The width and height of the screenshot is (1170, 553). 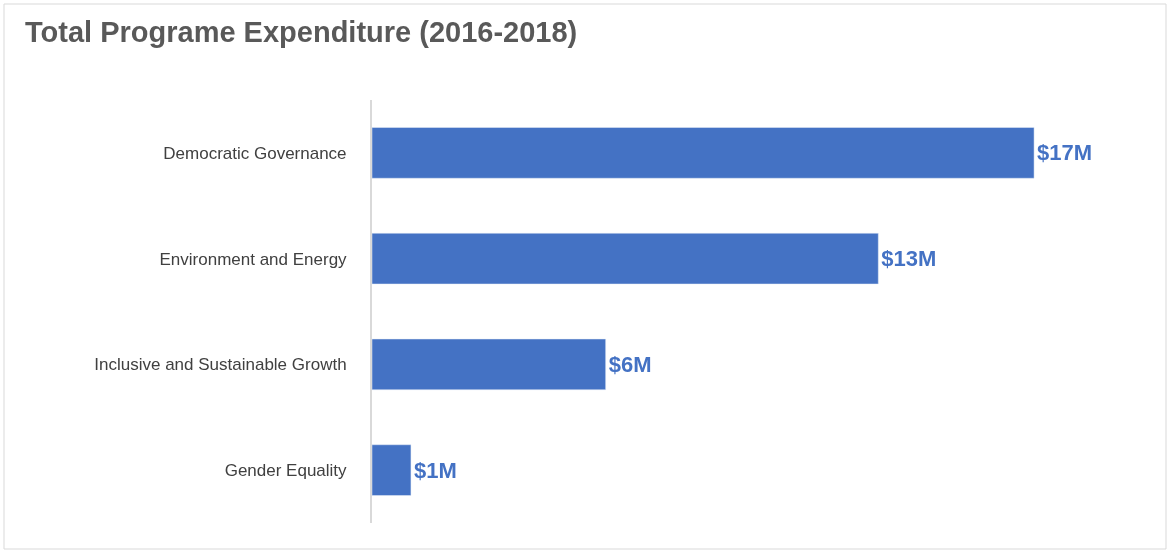 I want to click on chart-title: Total Programe Expenditure (2016-2018), so click(x=301, y=32).